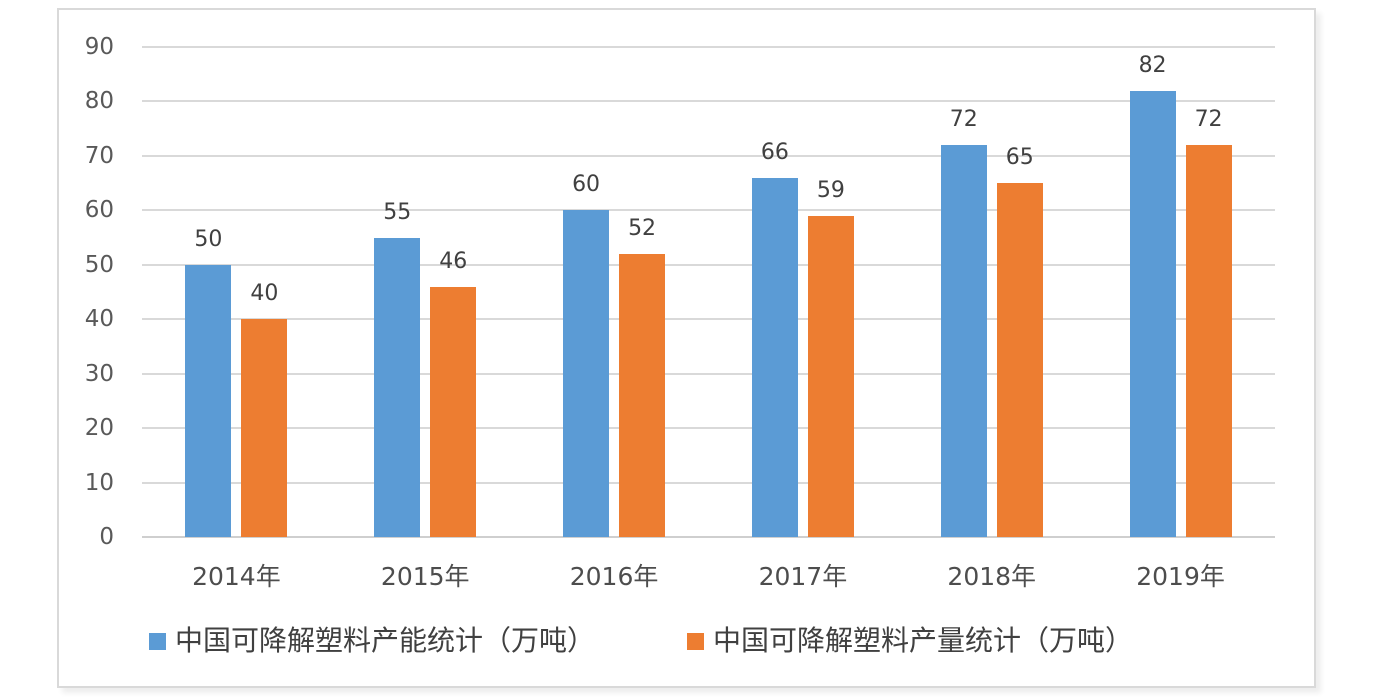 This screenshot has height=700, width=1398. Describe the element at coordinates (208, 239) in the screenshot. I see `data-label-capacity-2014年: 50` at that location.